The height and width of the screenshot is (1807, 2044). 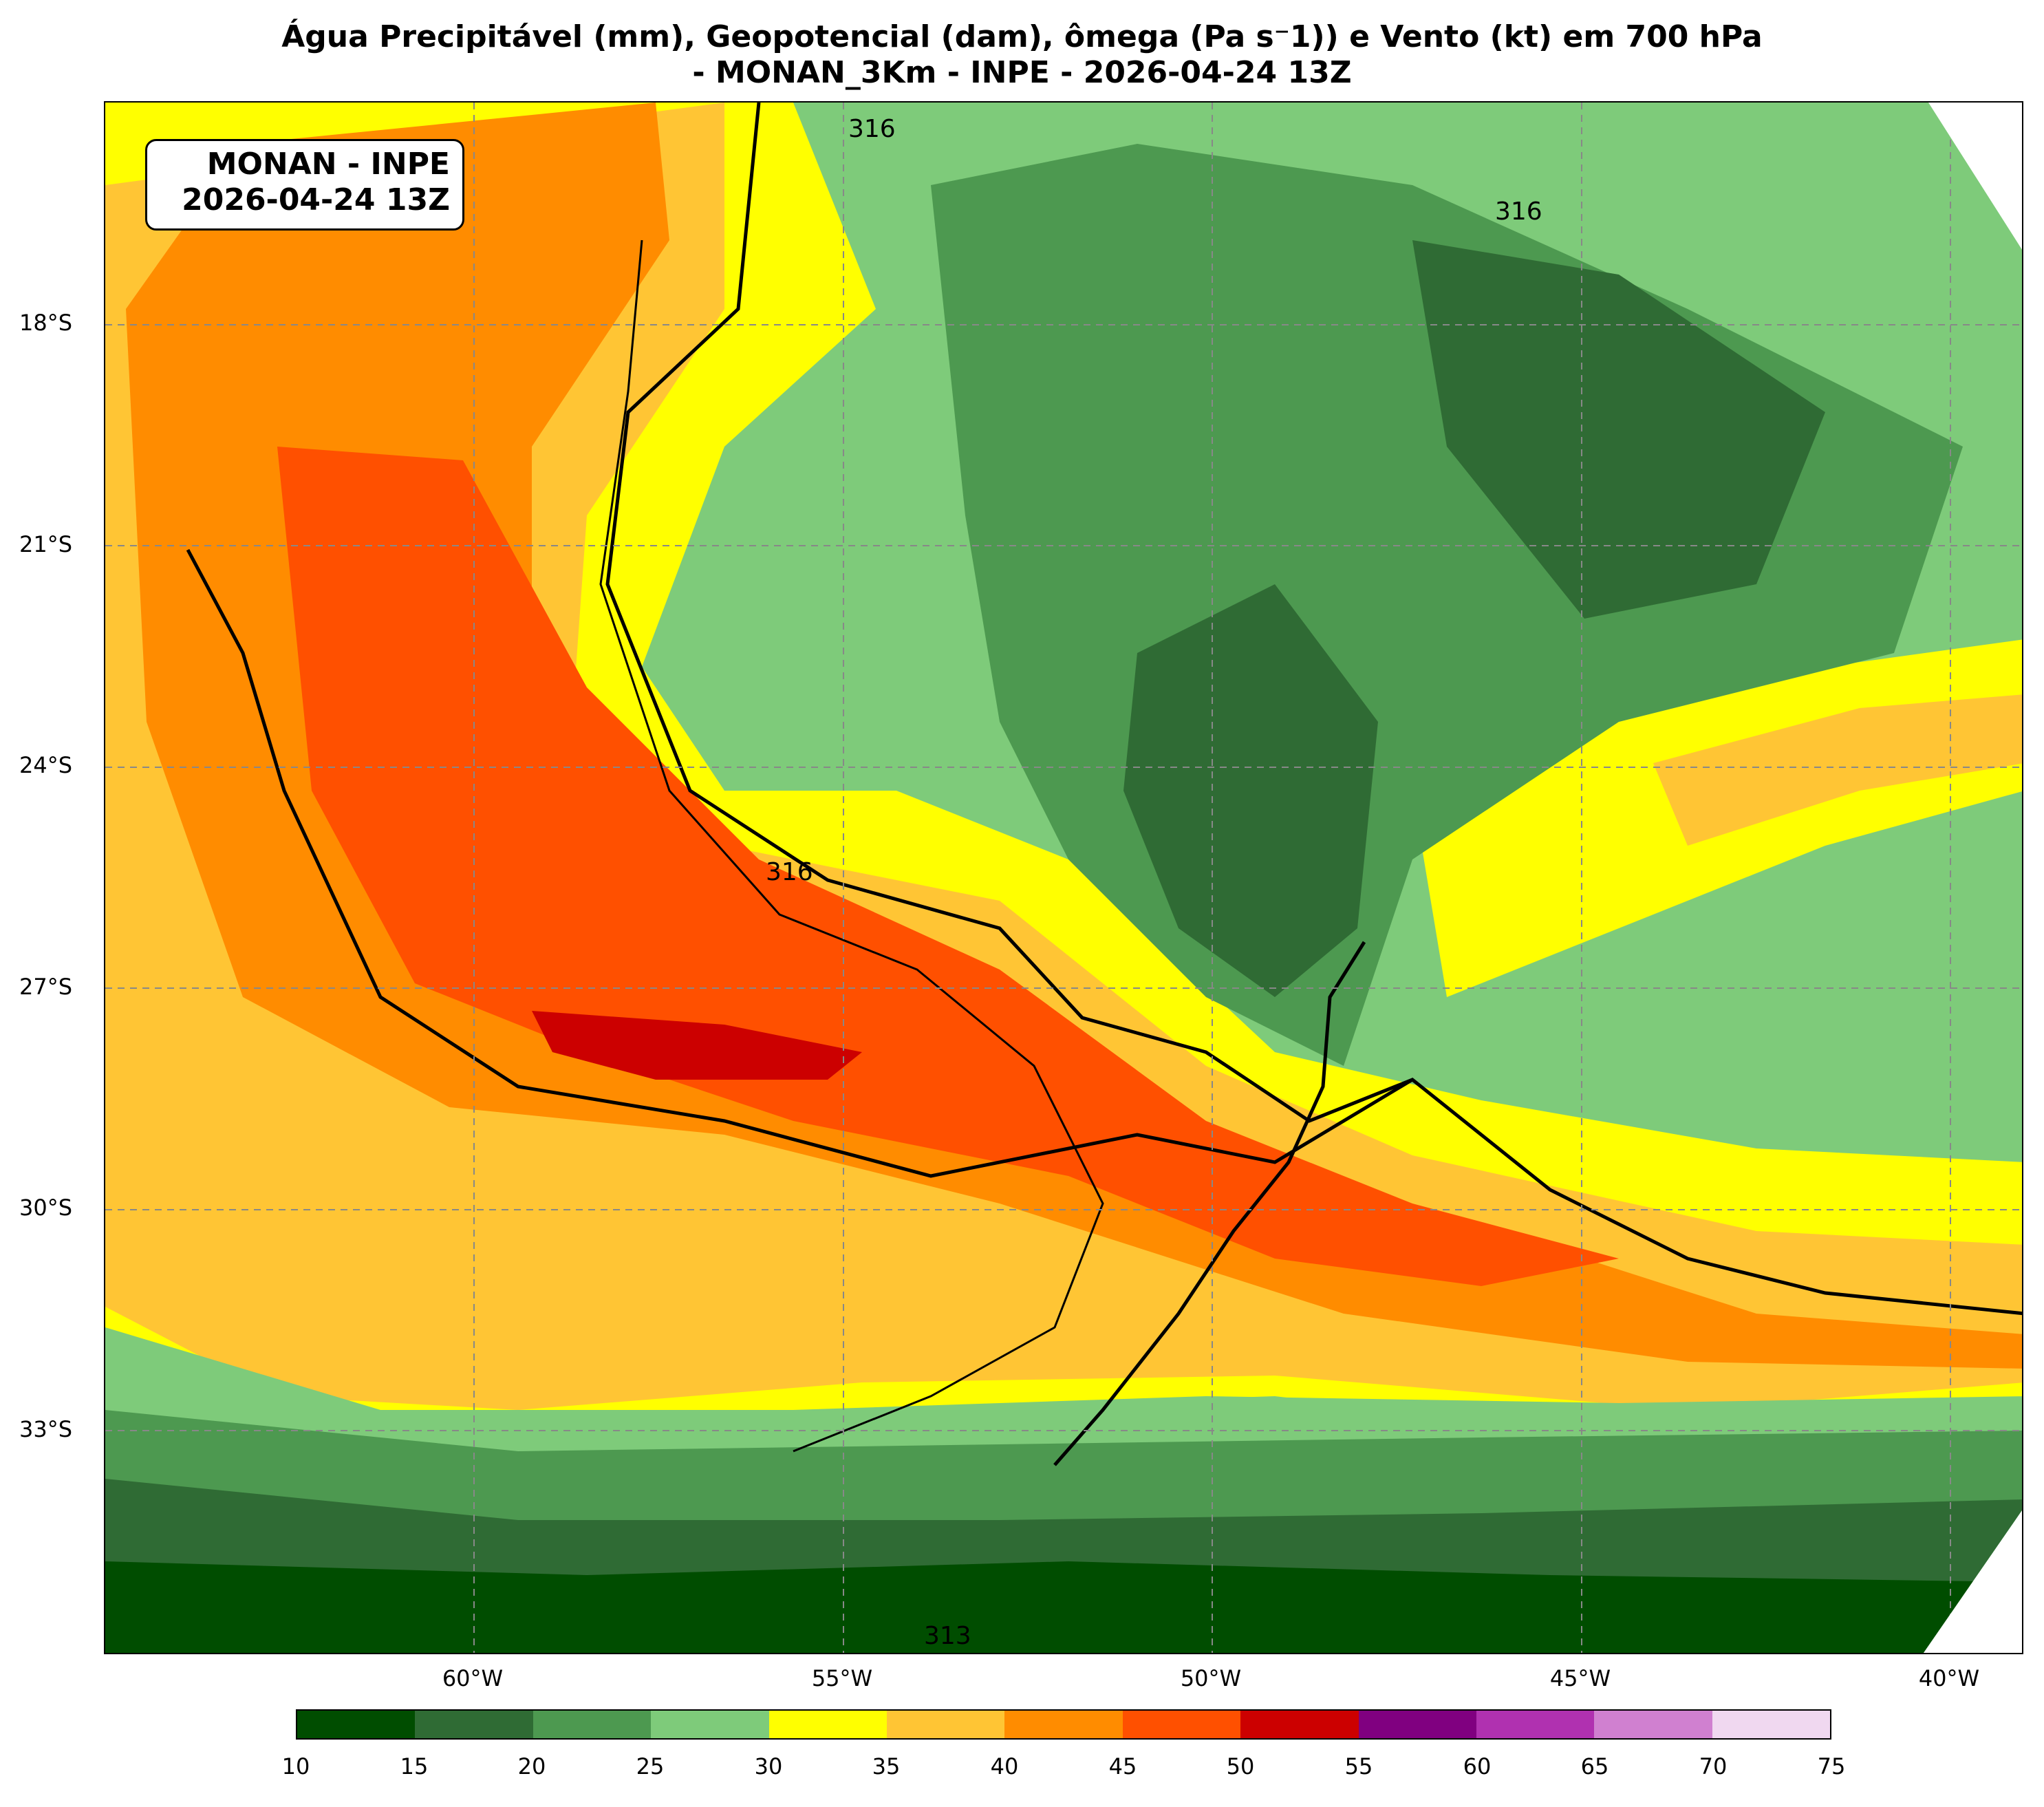 What do you see at coordinates (1004, 1766) in the screenshot?
I see `colorbar-tick-label: 40` at bounding box center [1004, 1766].